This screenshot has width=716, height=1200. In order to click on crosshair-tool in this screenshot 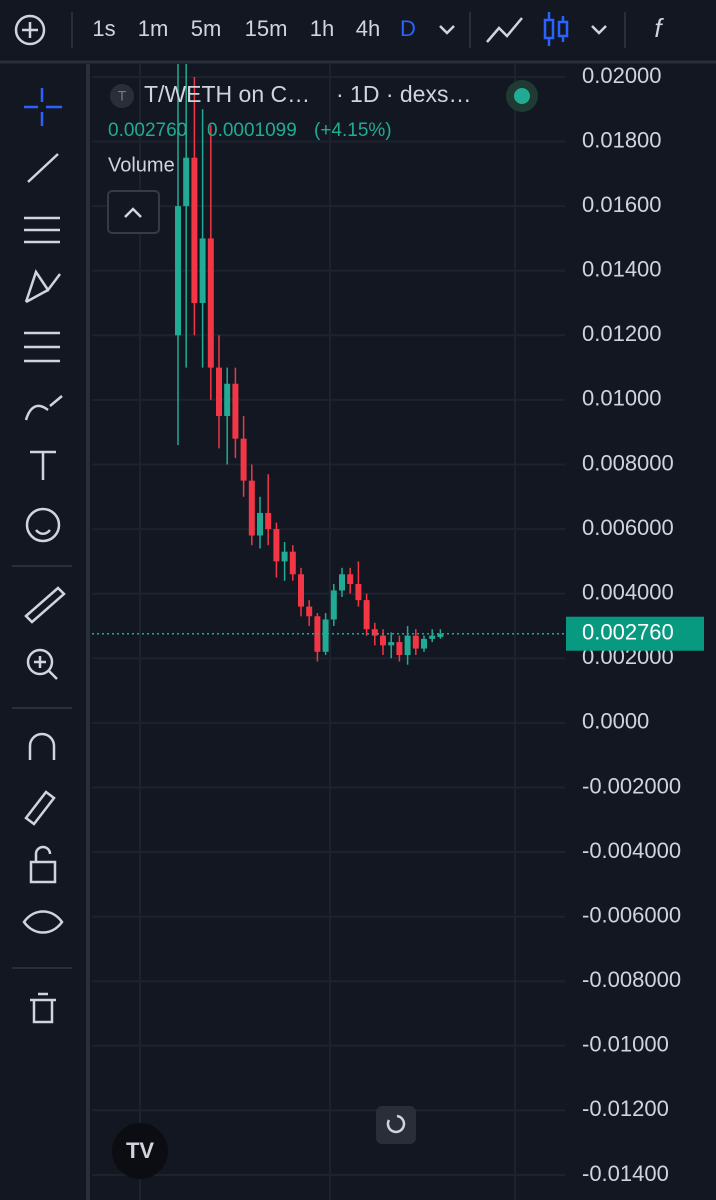, I will do `click(43, 107)`.